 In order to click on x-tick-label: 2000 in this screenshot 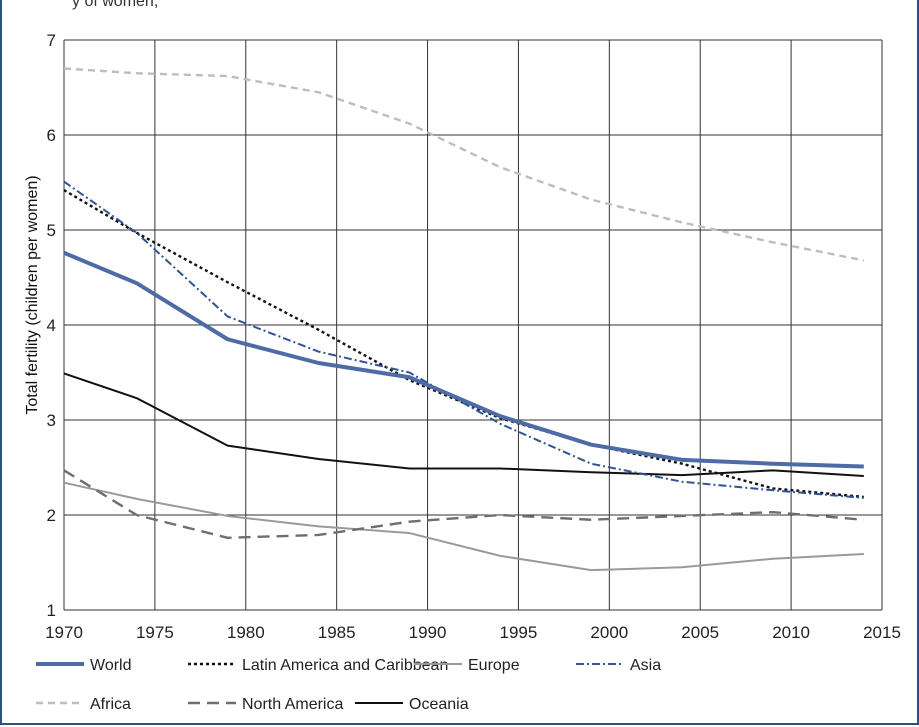, I will do `click(609, 632)`.